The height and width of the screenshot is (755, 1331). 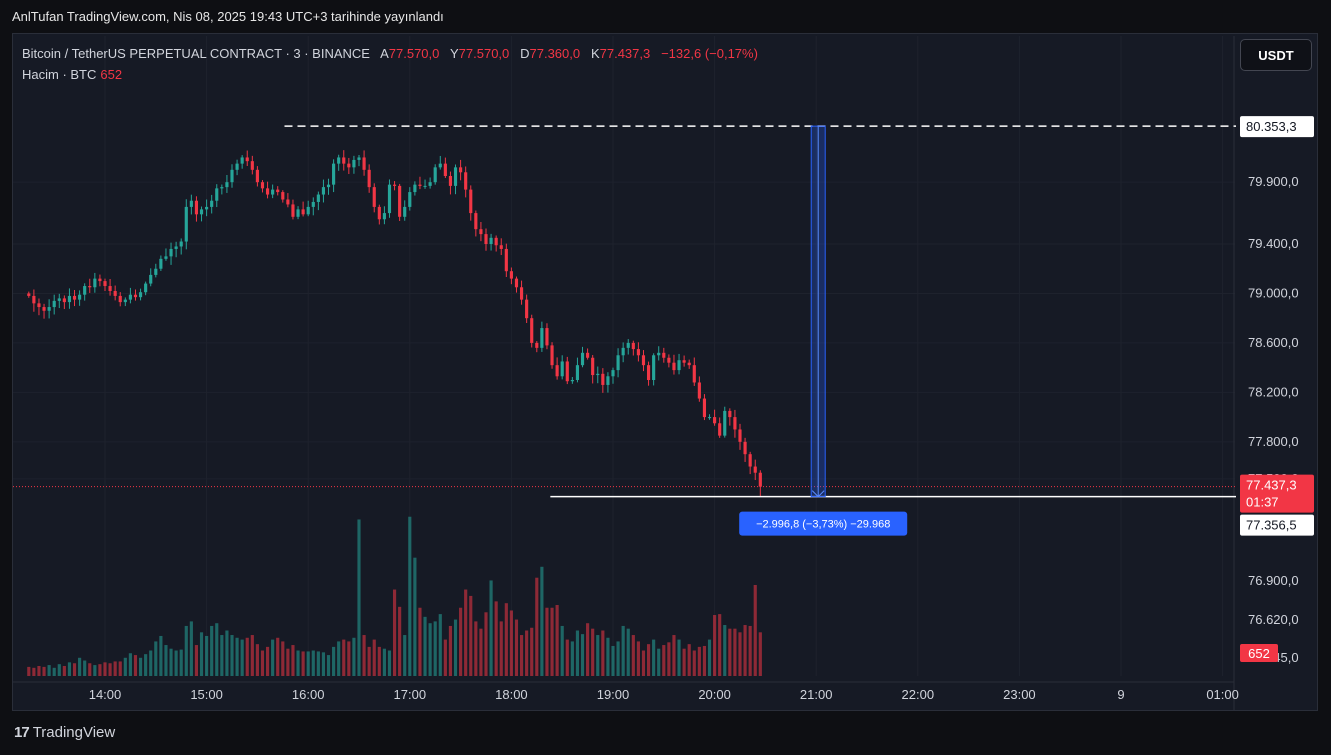 What do you see at coordinates (1273, 181) in the screenshot?
I see `price-axis-label: 79.900,0` at bounding box center [1273, 181].